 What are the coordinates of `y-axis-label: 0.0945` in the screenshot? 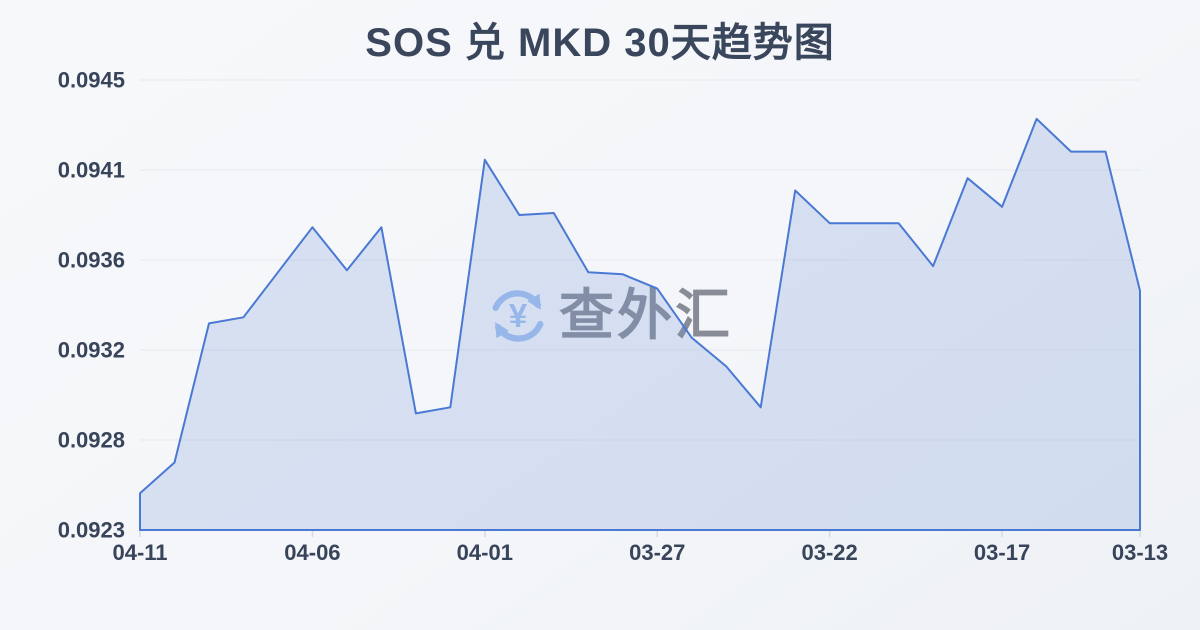 It's located at (91, 80).